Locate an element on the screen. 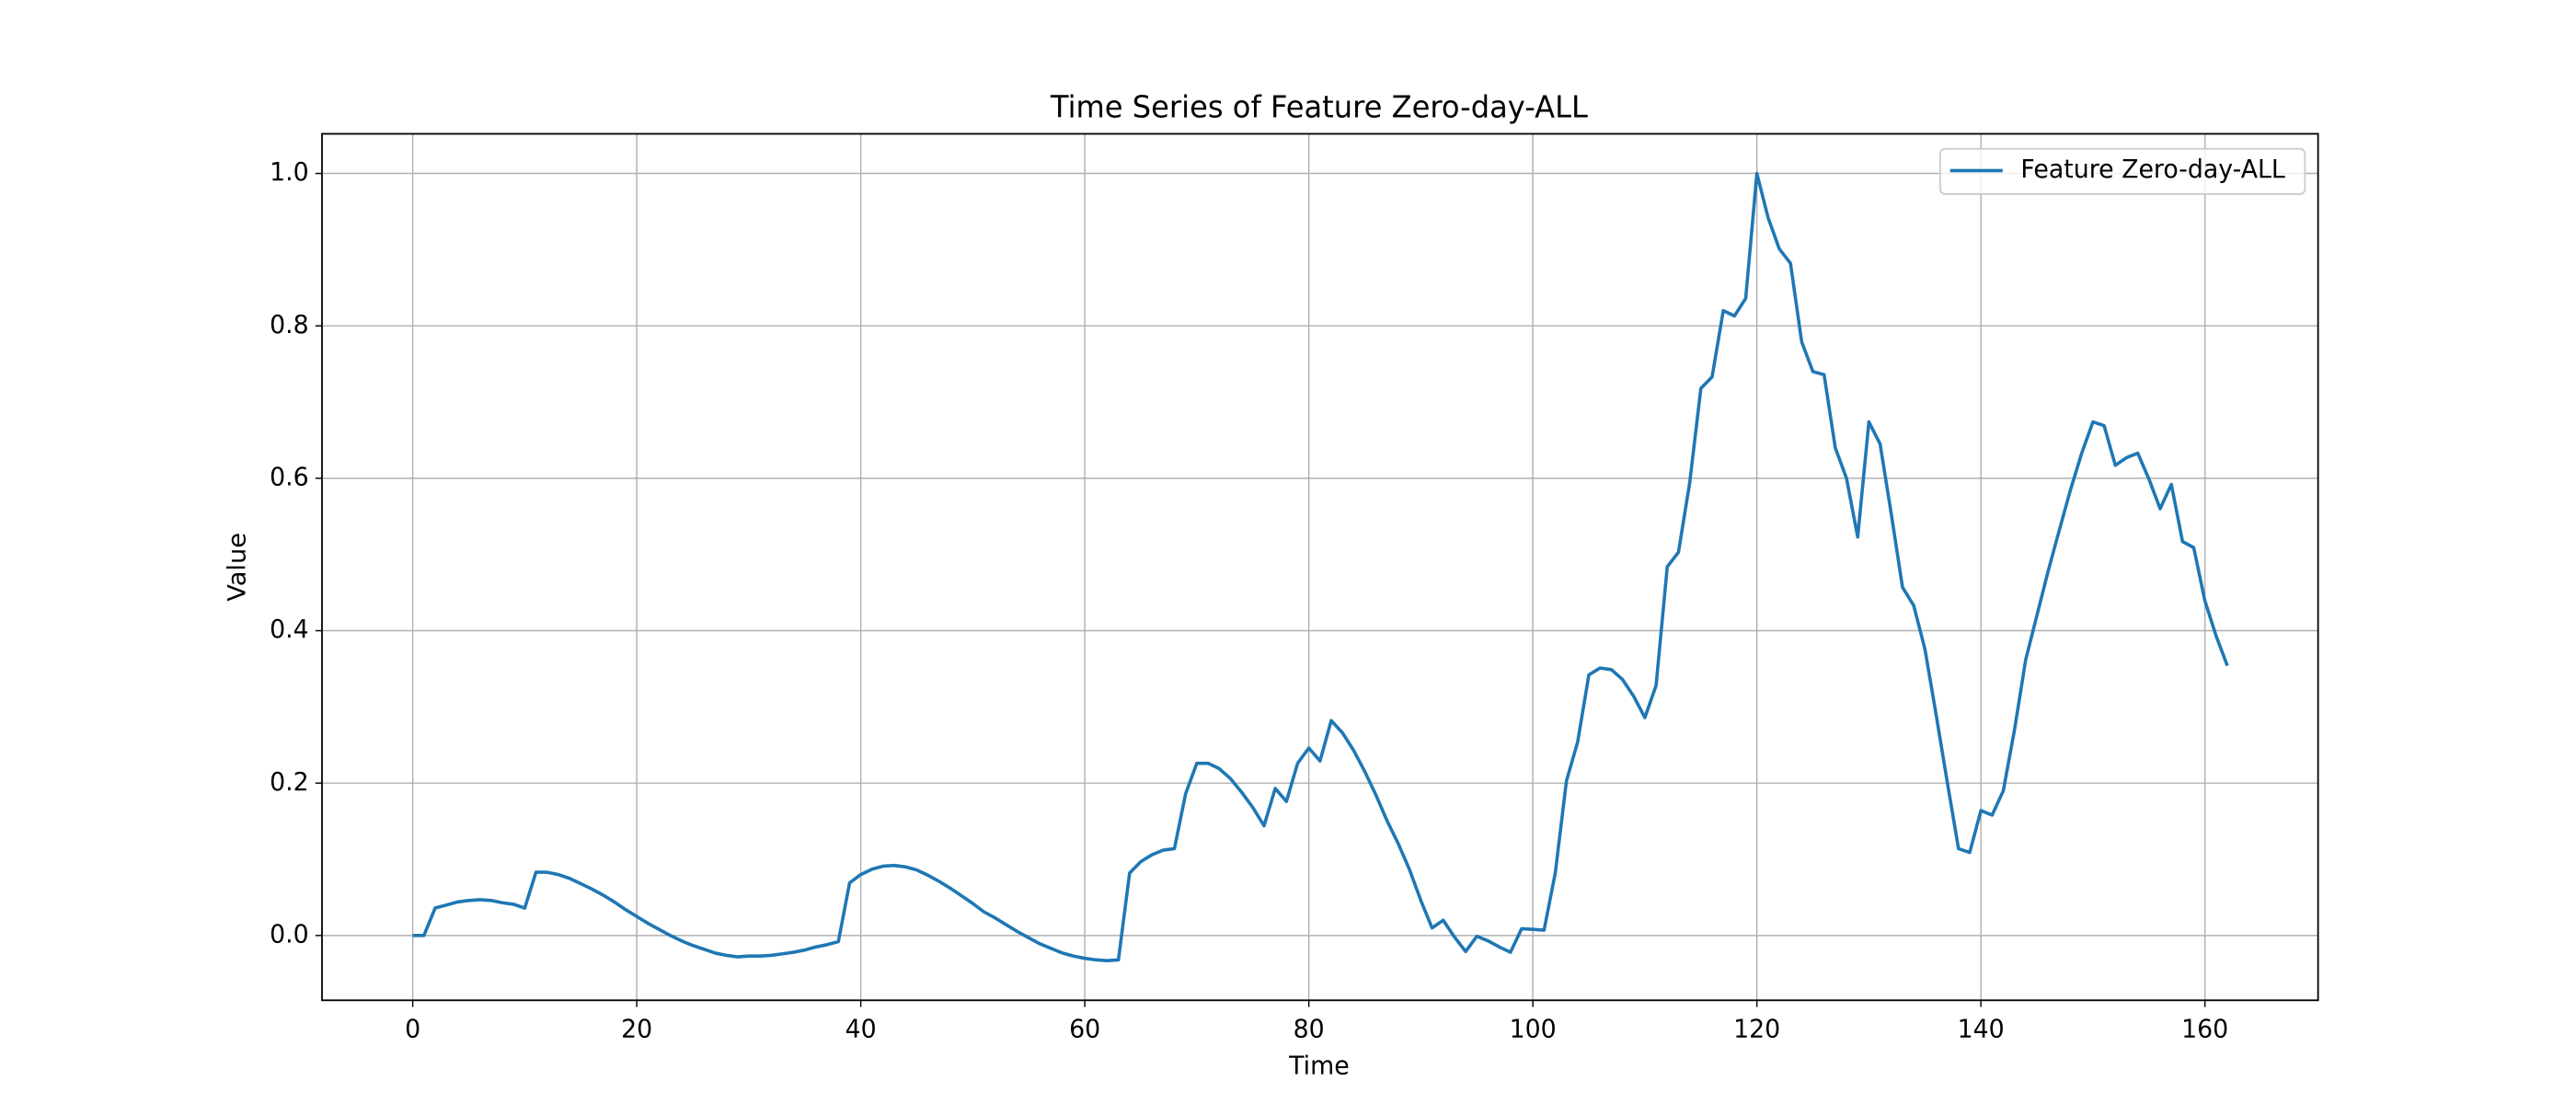 The image size is (2576, 1104). x-tick-label: 0 is located at coordinates (412, 1029).